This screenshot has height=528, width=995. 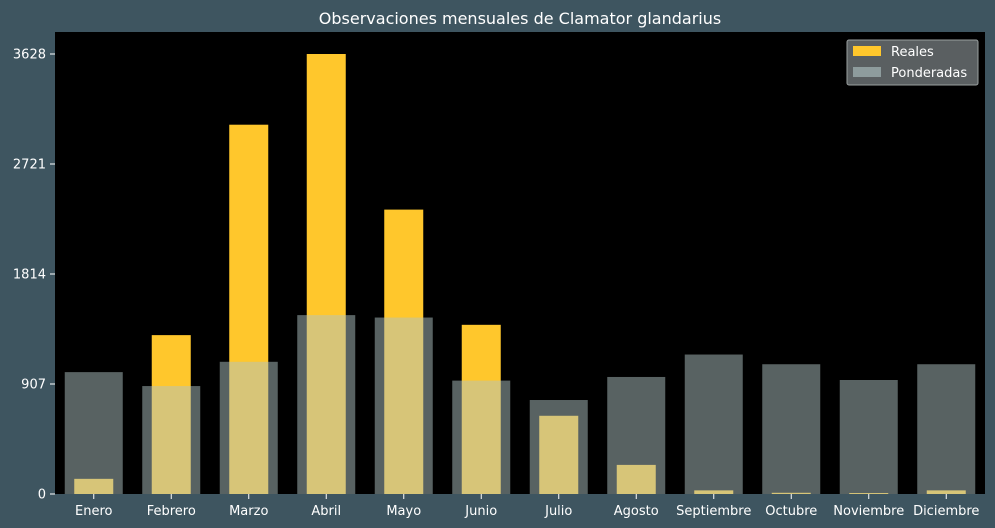 What do you see at coordinates (42, 495) in the screenshot?
I see `y-tick-label: 0` at bounding box center [42, 495].